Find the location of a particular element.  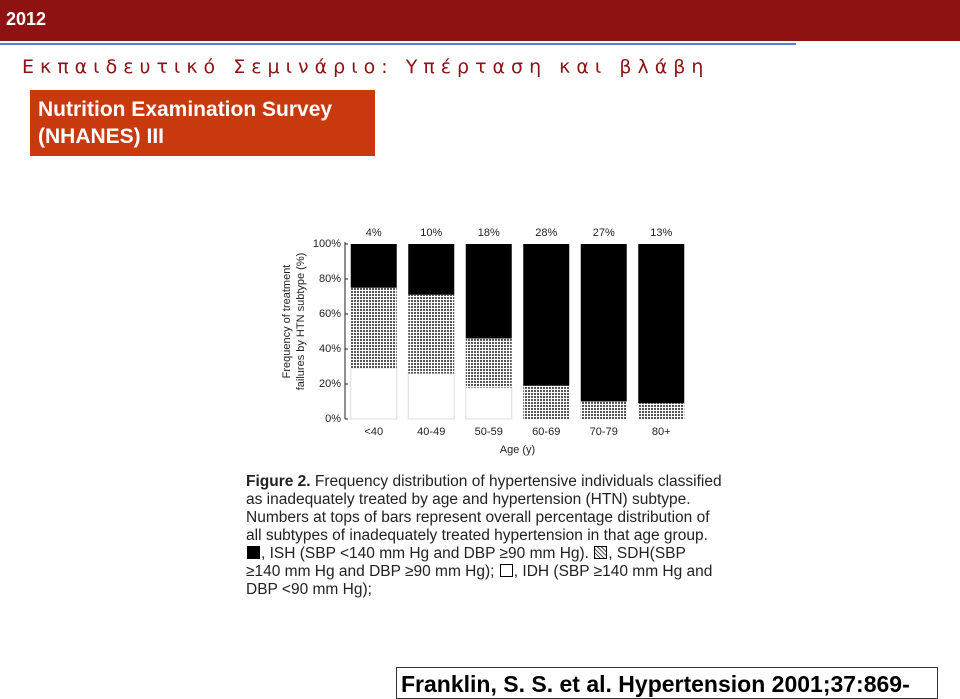

legend-desc: (SBP ≥140 mm Hg and DBP ≥90 mm Hg); is located at coordinates (466, 562).